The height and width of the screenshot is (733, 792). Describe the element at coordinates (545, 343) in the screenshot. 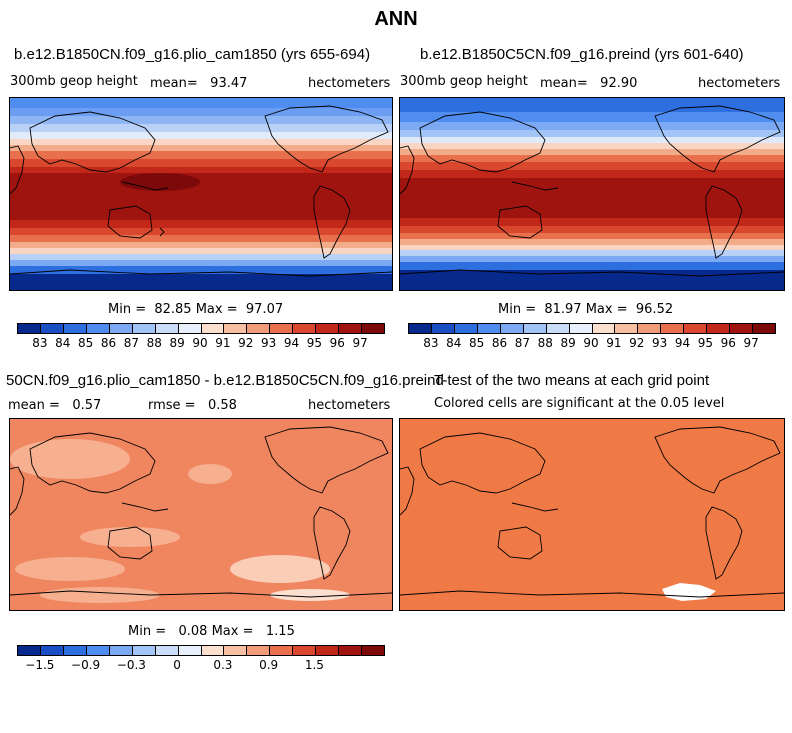

I see `colorbar-tick-label: 88` at that location.